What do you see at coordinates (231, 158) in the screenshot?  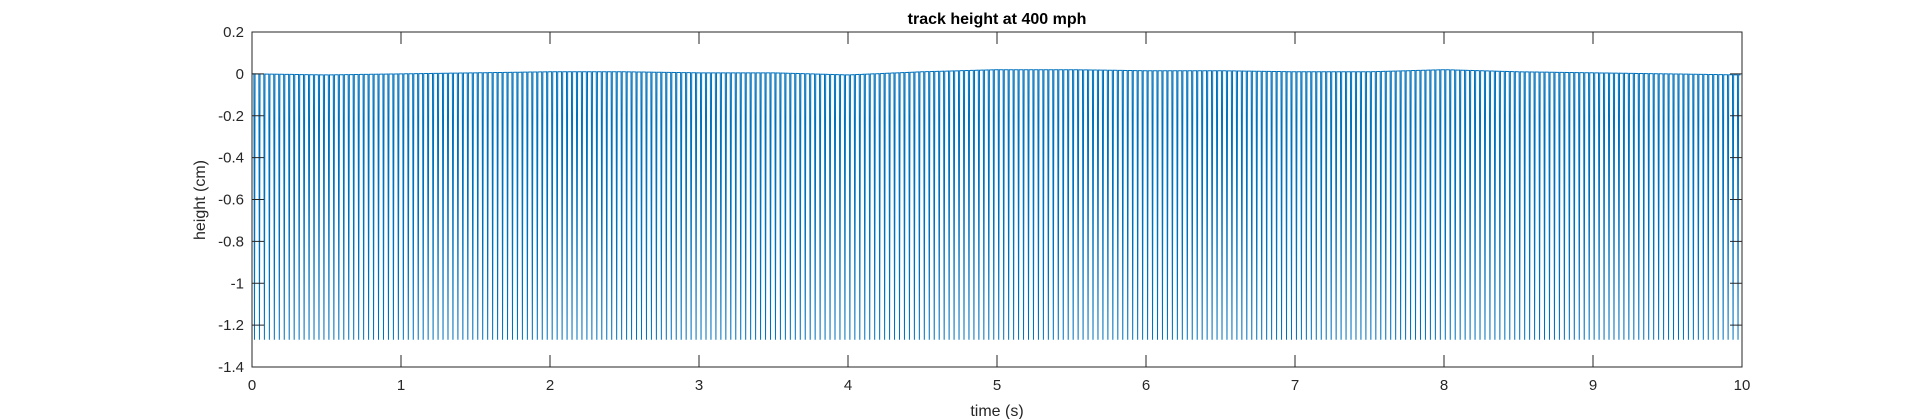 I see `y-tick-label: -0.4` at bounding box center [231, 158].